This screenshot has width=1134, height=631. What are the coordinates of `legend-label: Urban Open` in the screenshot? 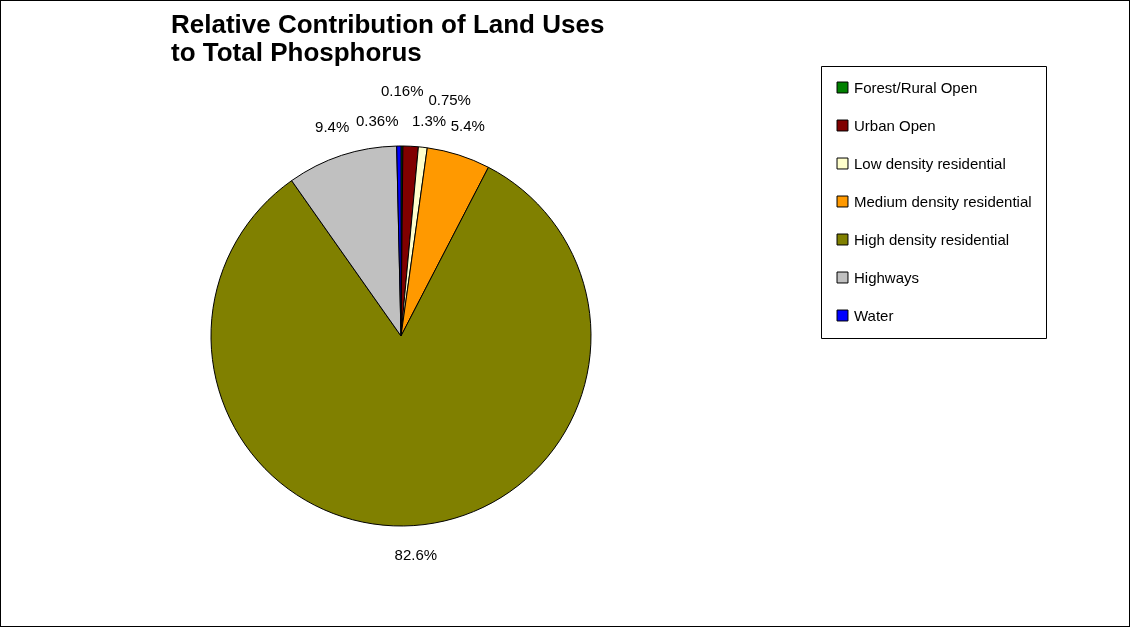 It's located at (895, 125).